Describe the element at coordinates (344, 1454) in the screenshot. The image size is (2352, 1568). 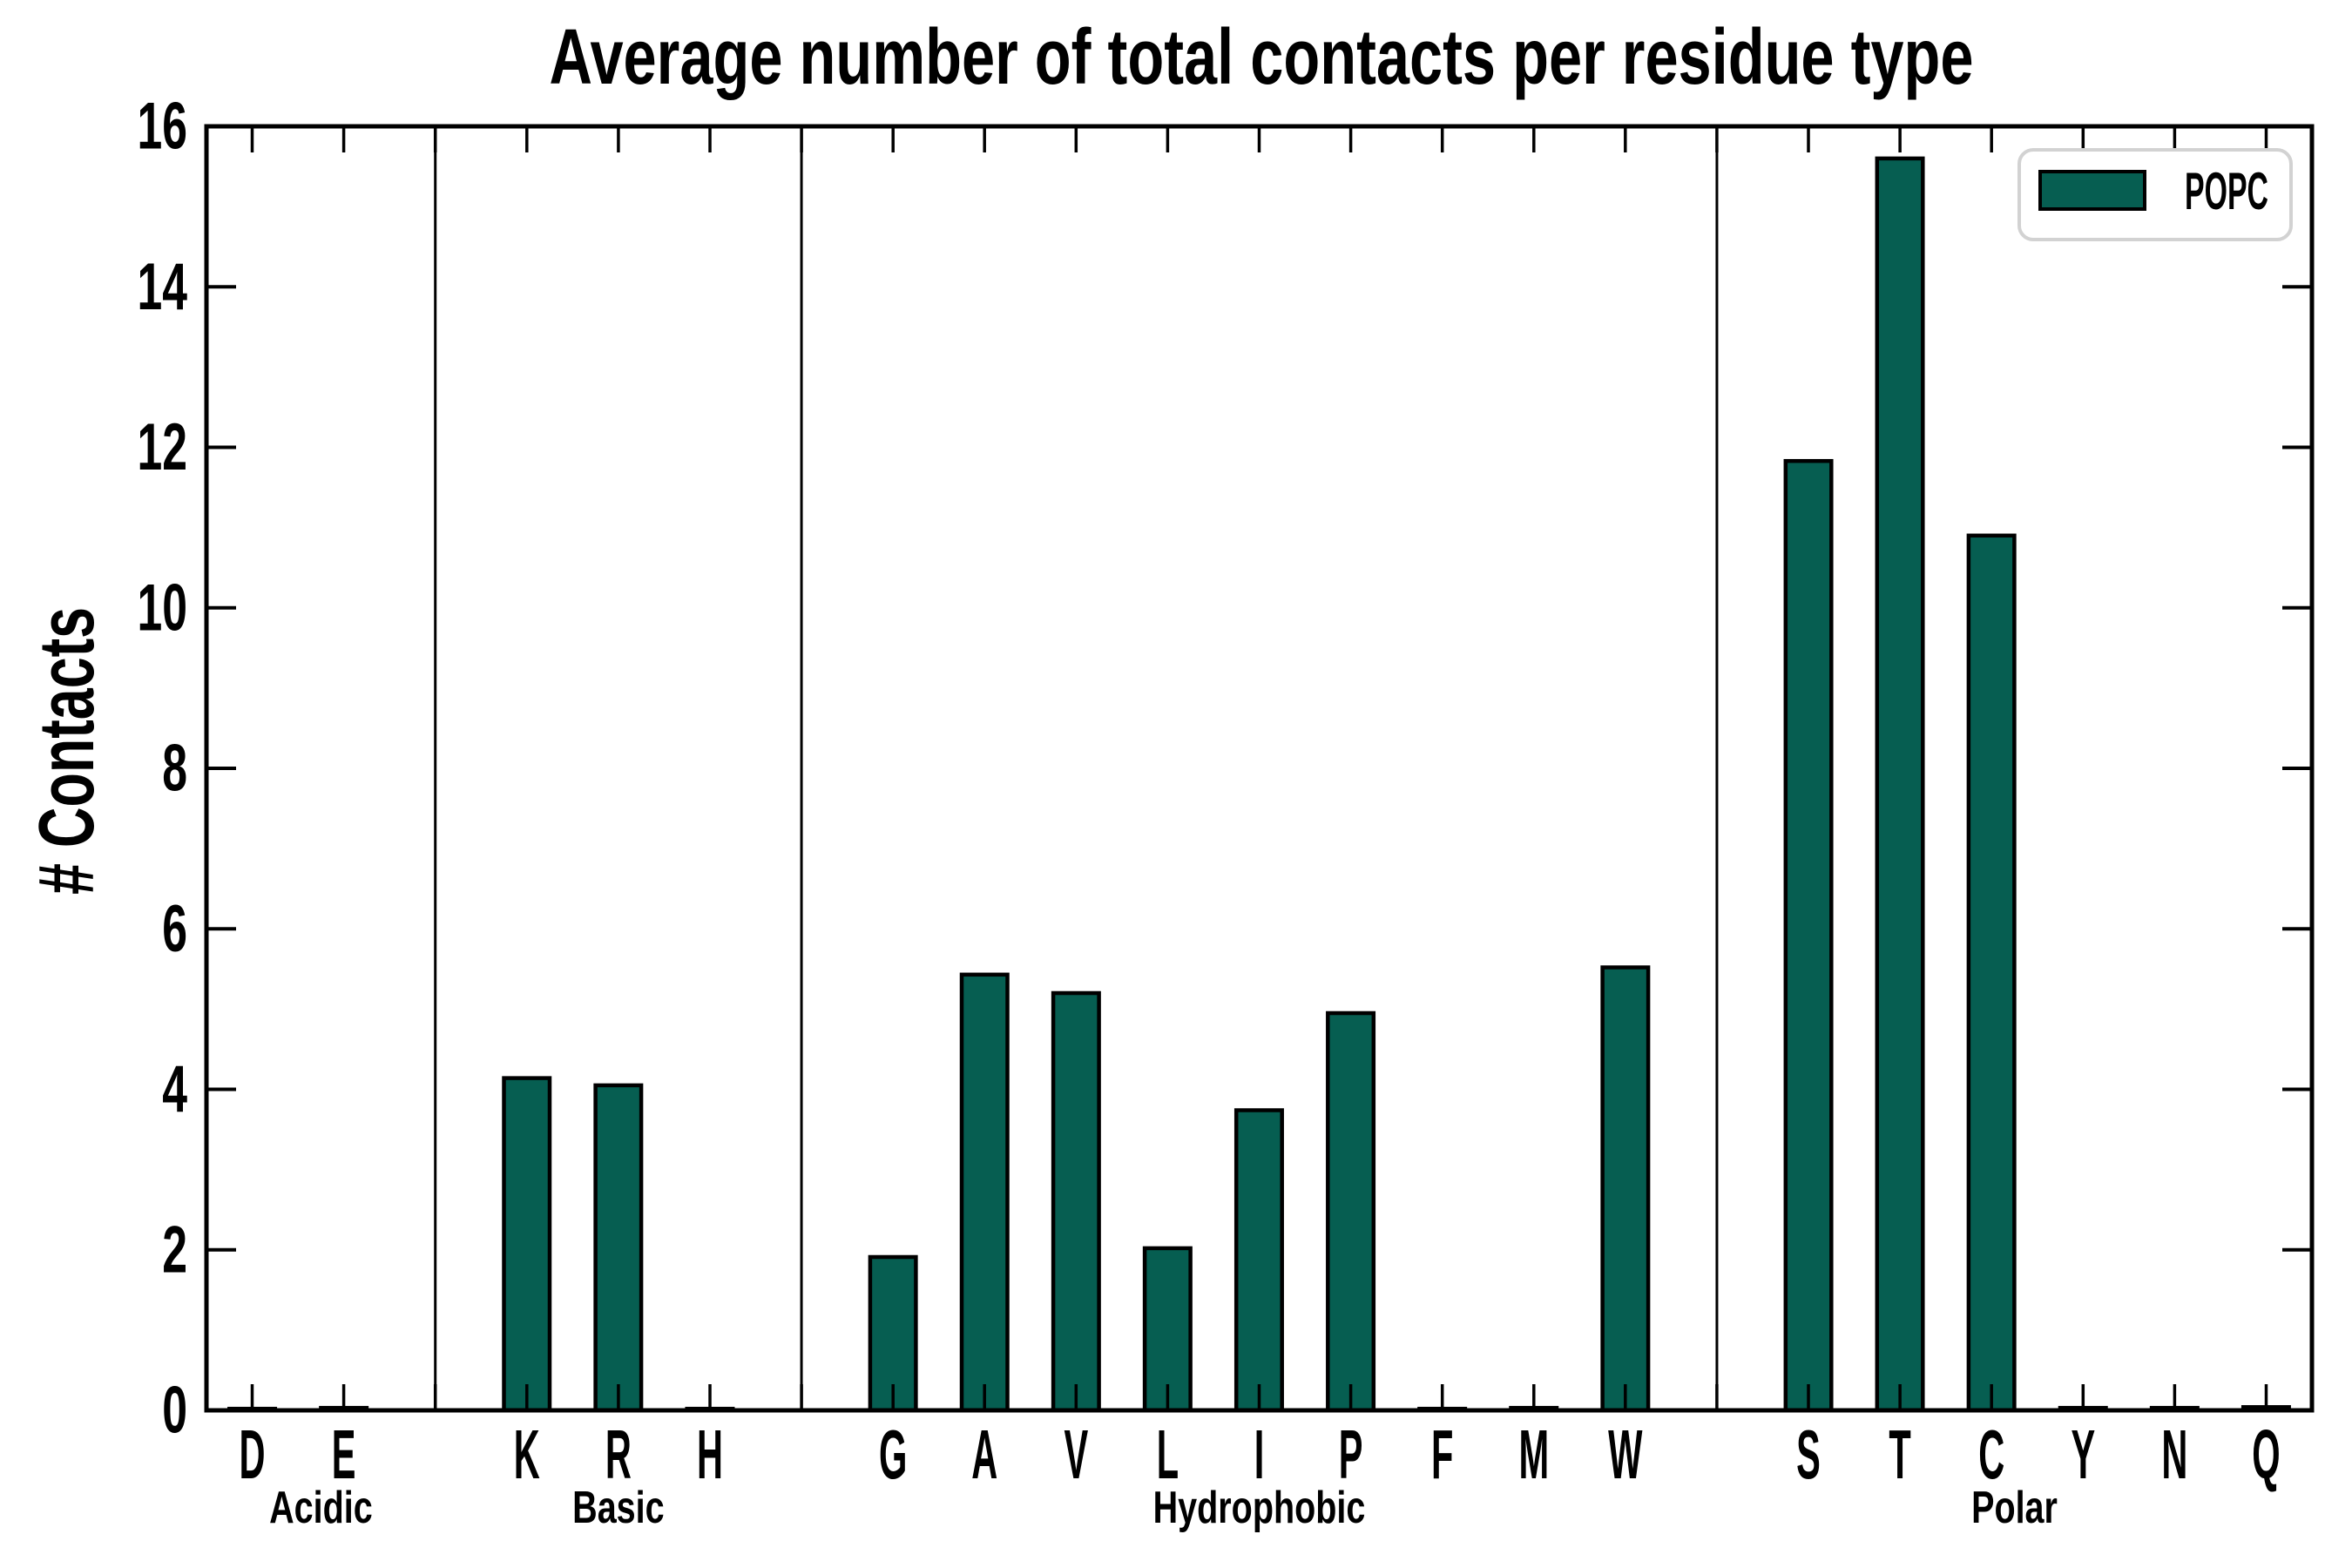
I see `x-label-E: E` at that location.